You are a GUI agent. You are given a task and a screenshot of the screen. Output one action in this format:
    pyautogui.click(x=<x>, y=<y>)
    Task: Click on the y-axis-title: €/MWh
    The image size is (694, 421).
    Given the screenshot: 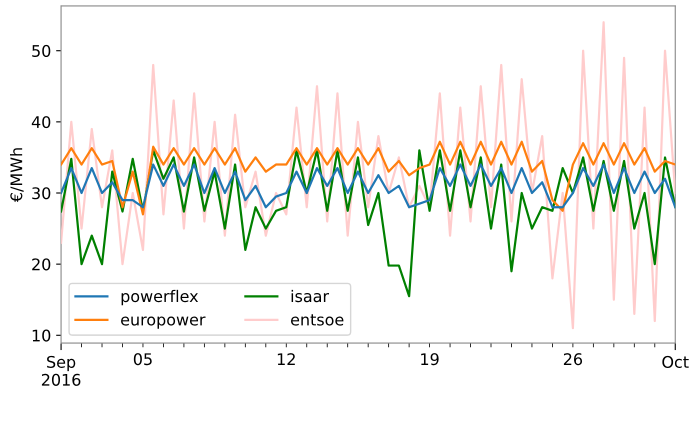 What is the action you would take?
    pyautogui.click(x=17, y=175)
    